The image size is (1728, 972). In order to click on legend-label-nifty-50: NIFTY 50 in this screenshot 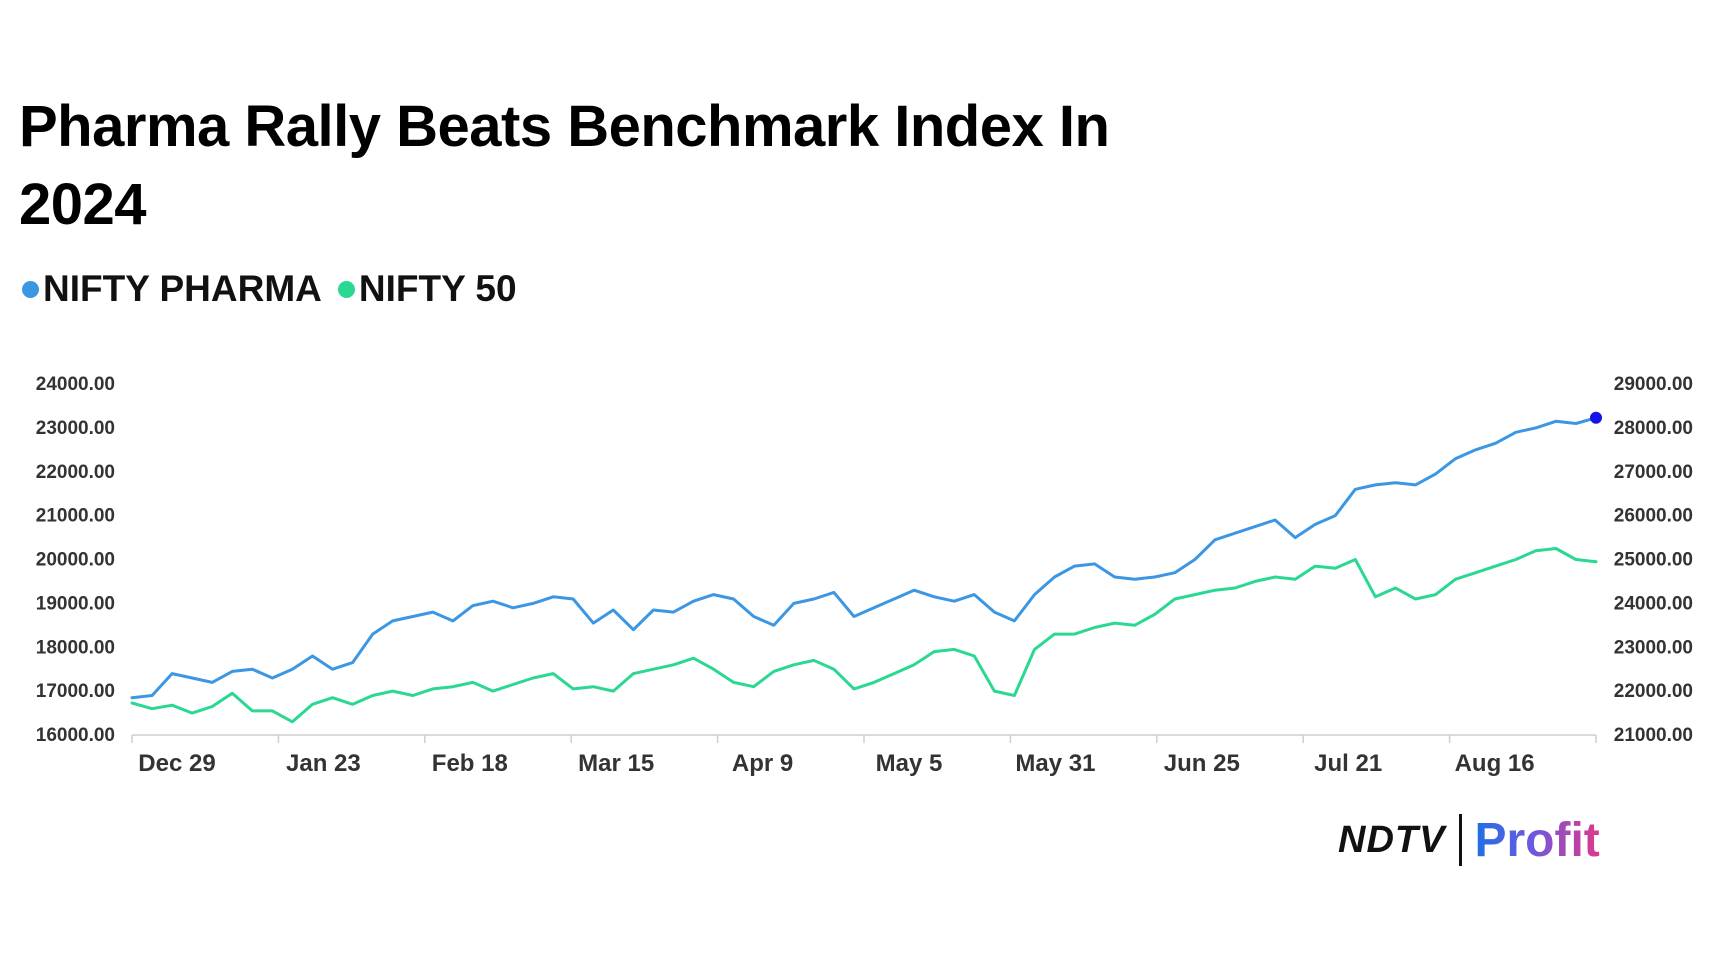, I will do `click(437, 288)`.